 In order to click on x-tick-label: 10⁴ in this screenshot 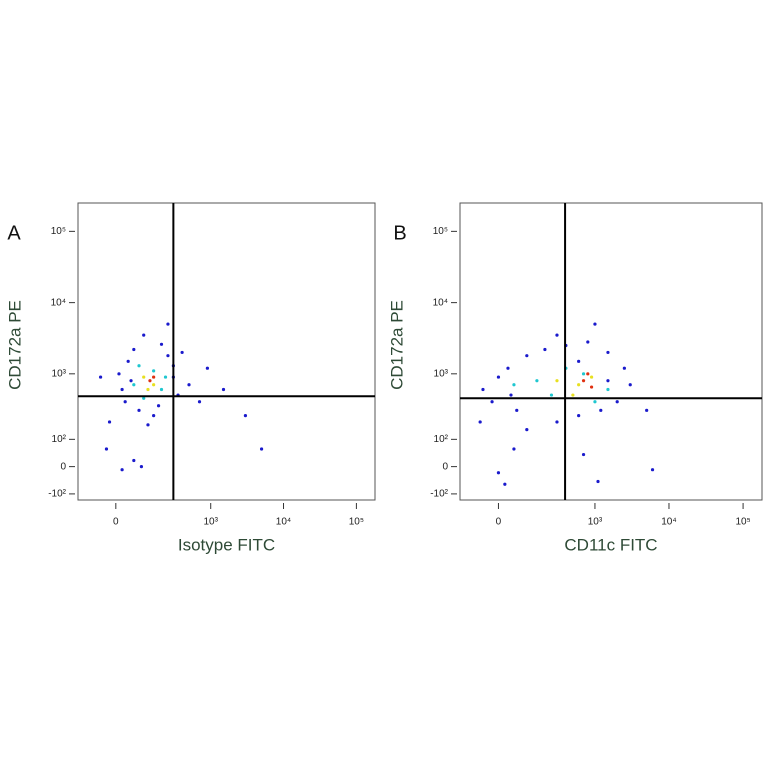, I will do `click(283, 522)`.